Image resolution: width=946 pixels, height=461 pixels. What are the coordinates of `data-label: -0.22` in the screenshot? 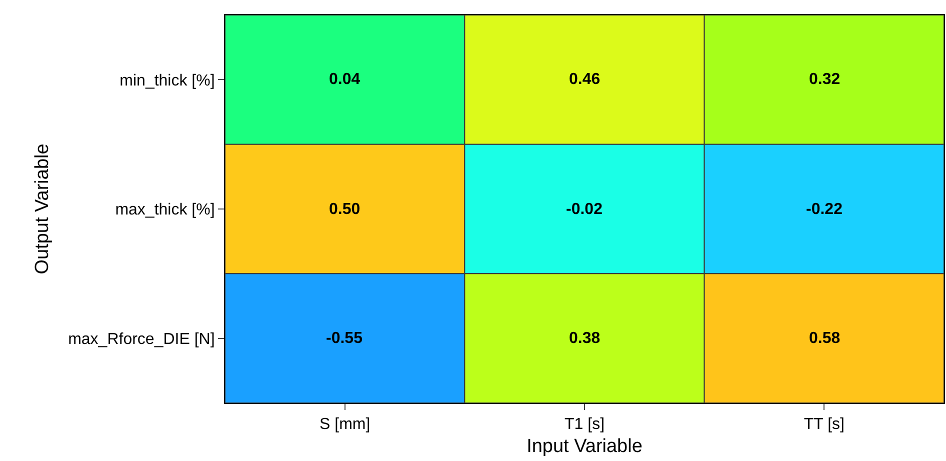 It's located at (824, 209).